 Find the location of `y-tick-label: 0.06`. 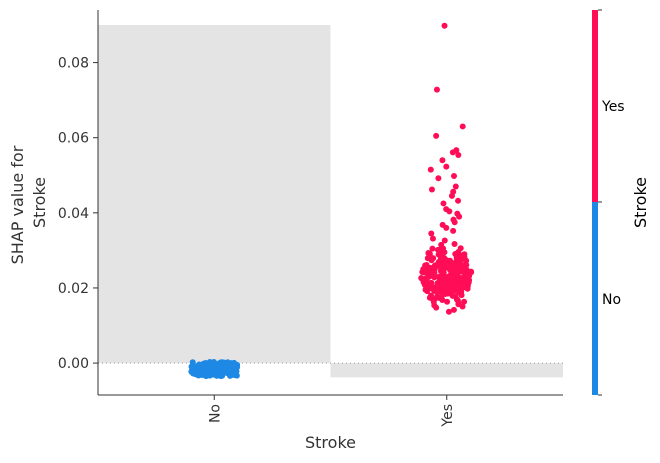

y-tick-label: 0.06 is located at coordinates (73, 139).